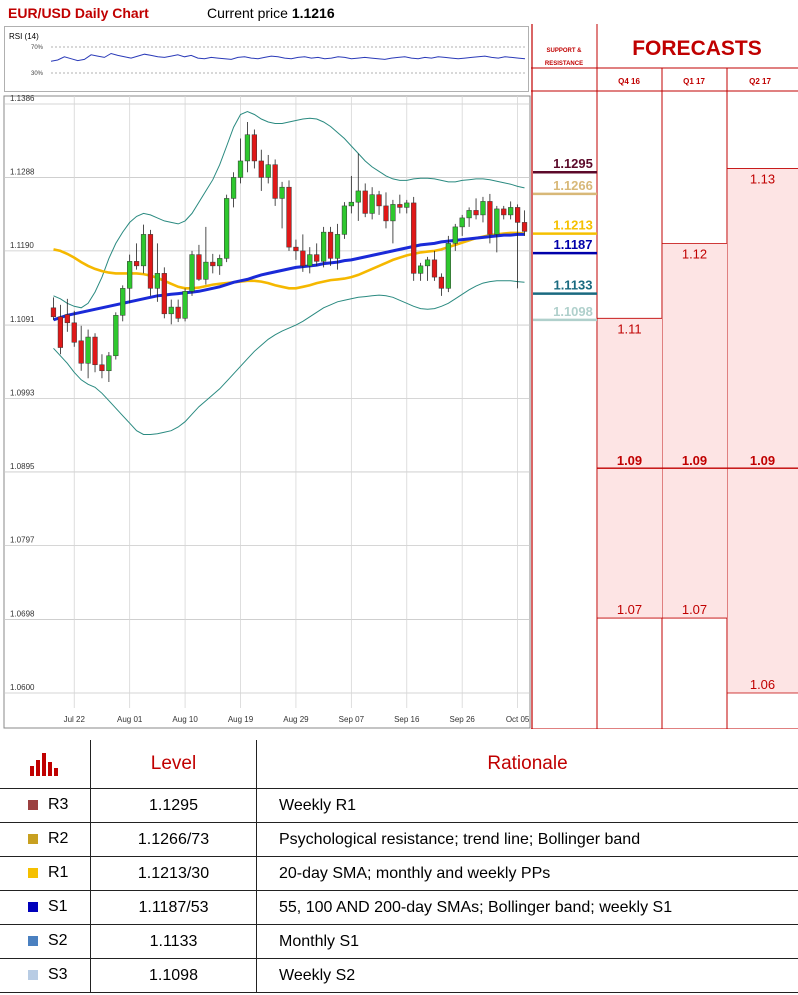 This screenshot has height=995, width=798. What do you see at coordinates (564, 57) in the screenshot?
I see `sr-header: SUPPORT & RESISTANCE` at bounding box center [564, 57].